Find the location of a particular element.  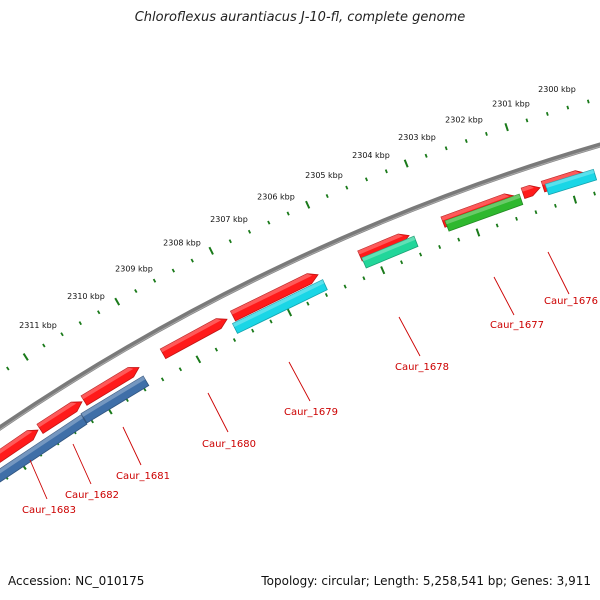

kbp-tick-label: 2306 kbp is located at coordinates (276, 196).